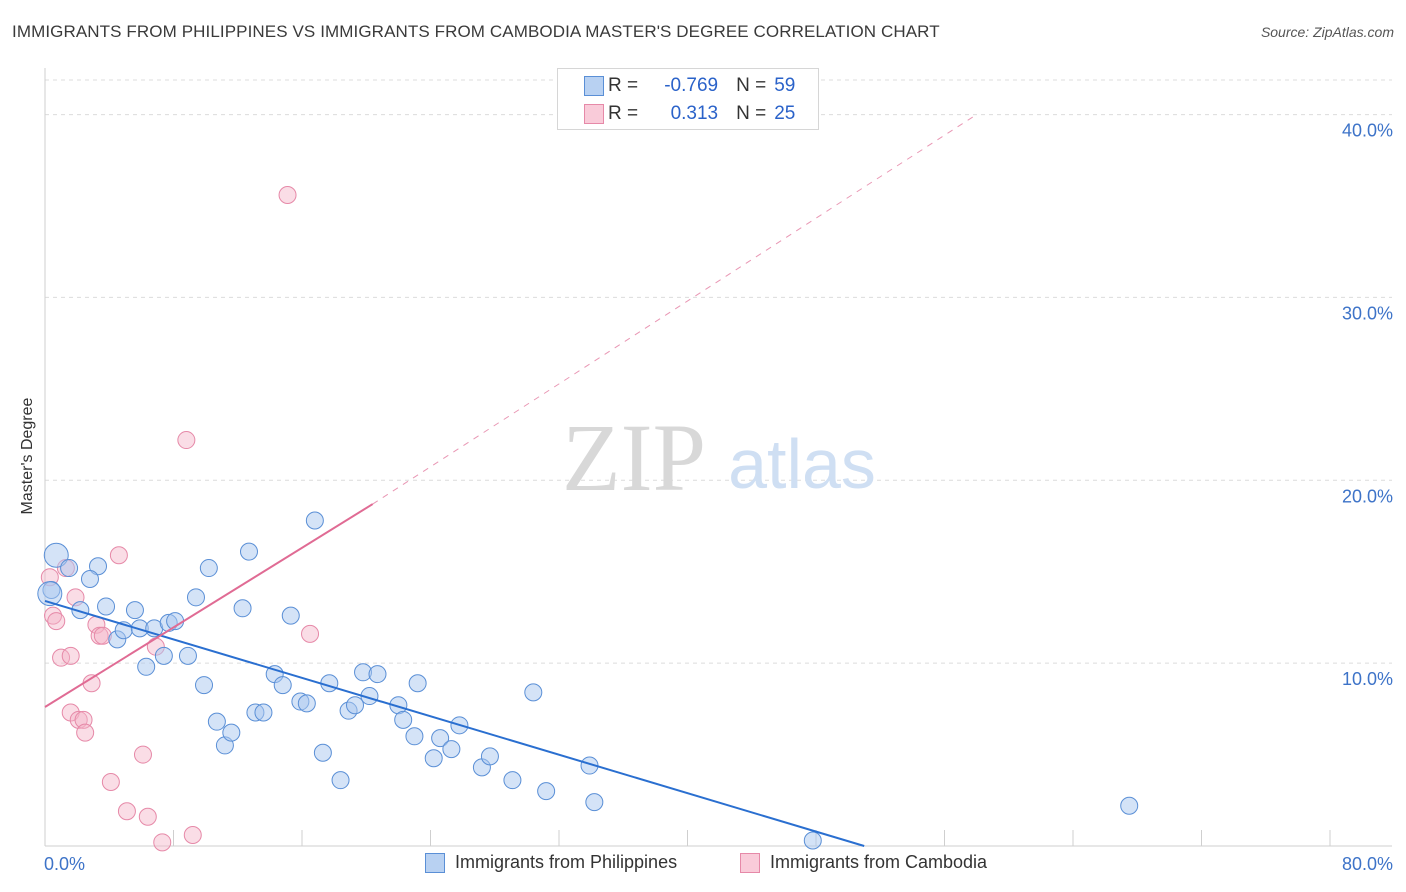  I want to click on legend-swatch-philippines, so click(594, 86).